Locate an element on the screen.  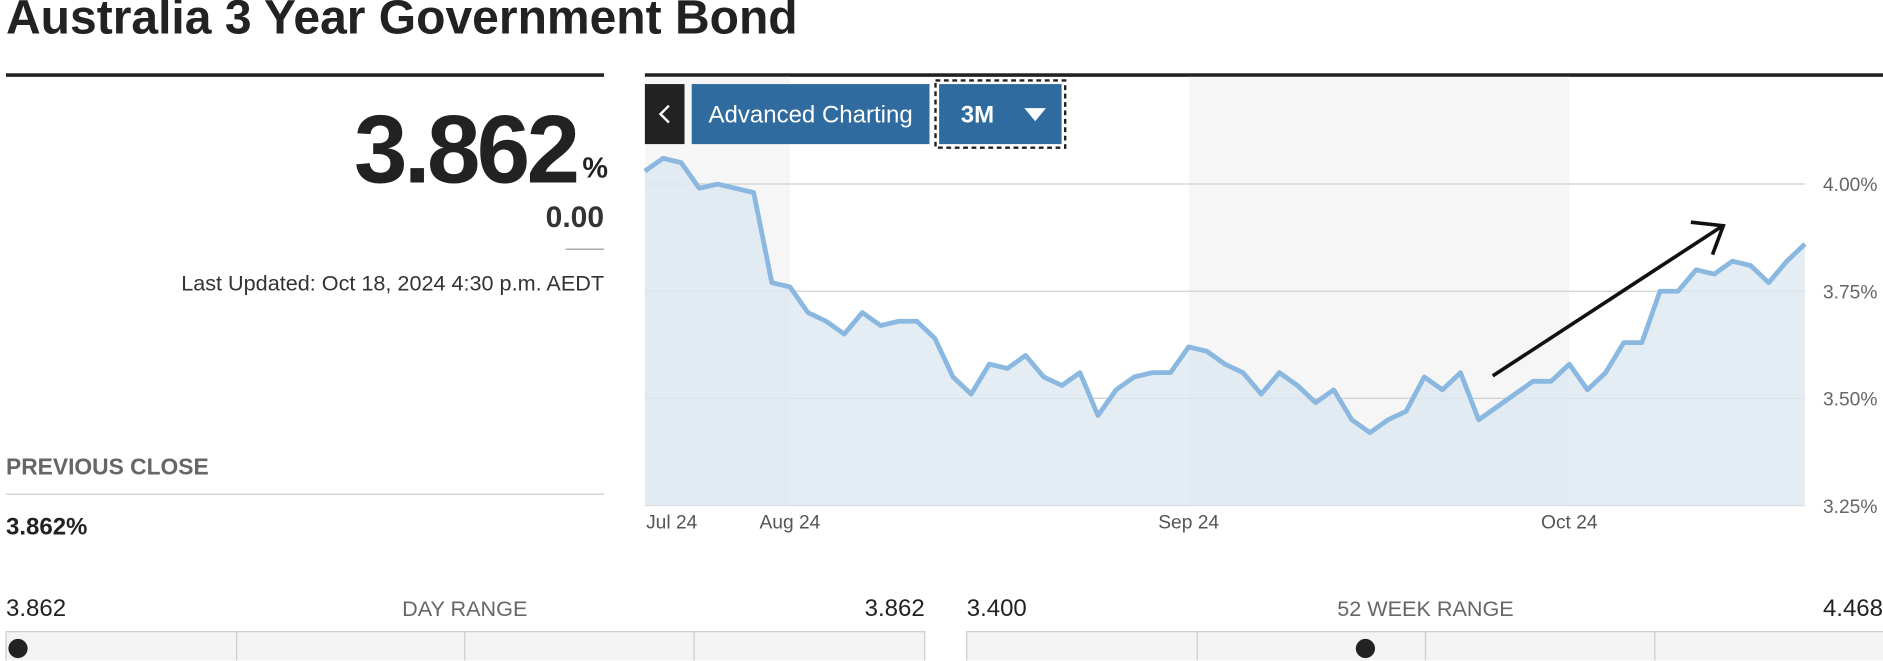
price: 3.862 is located at coordinates (465, 150).